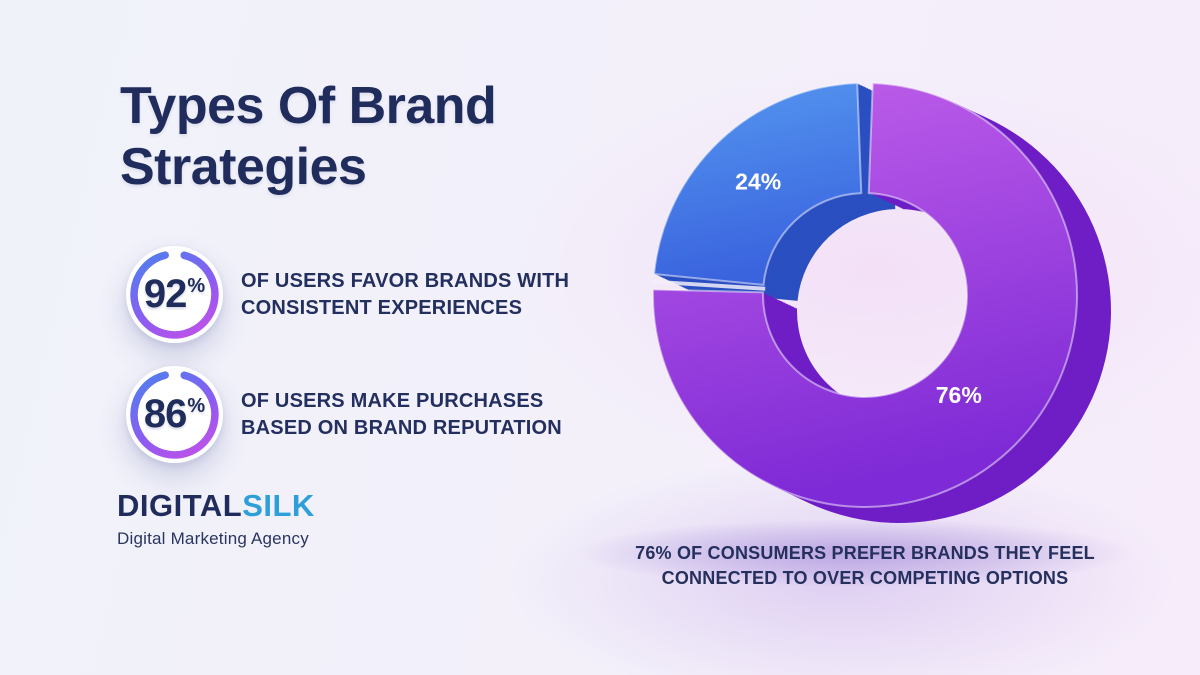 The image size is (1200, 675). I want to click on brand-logo: DIGITALSILK Digital Marketing Agency, so click(216, 518).